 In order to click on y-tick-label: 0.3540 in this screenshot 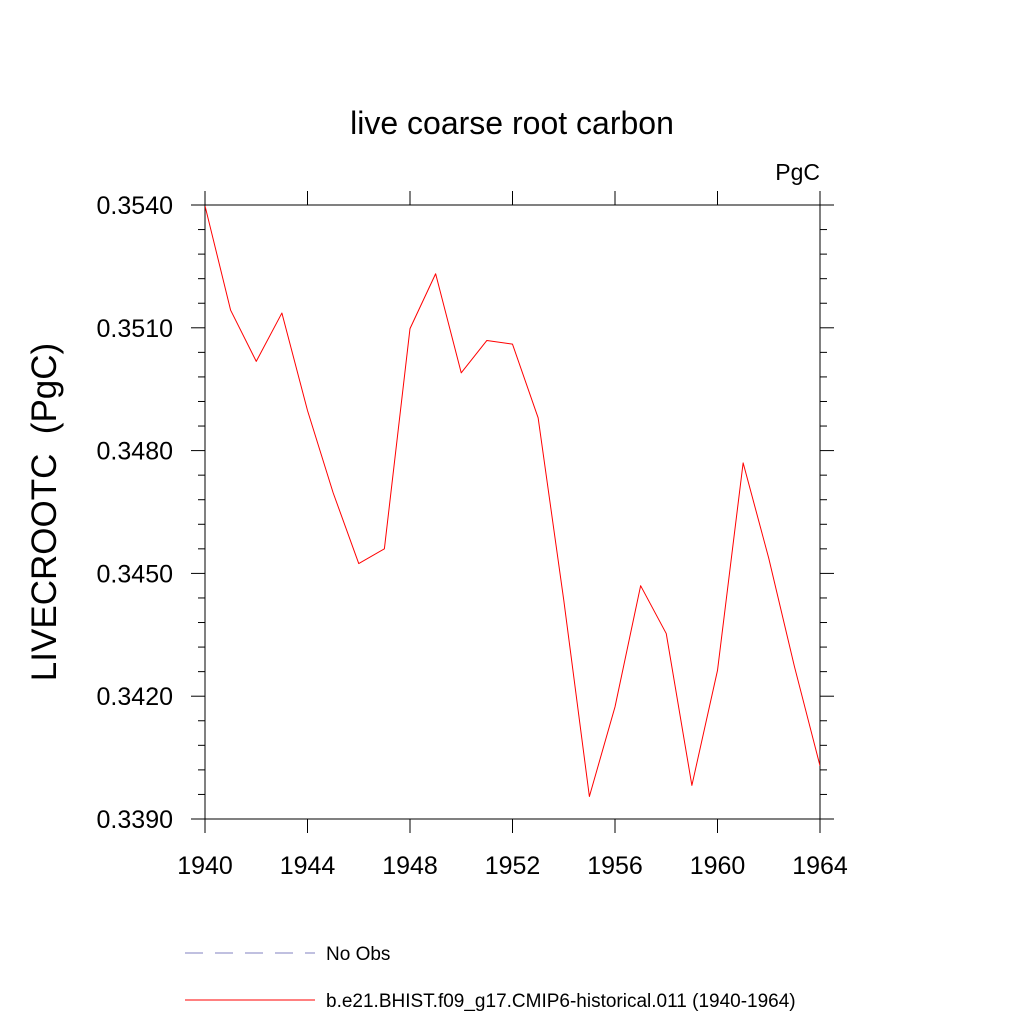, I will do `click(135, 206)`.